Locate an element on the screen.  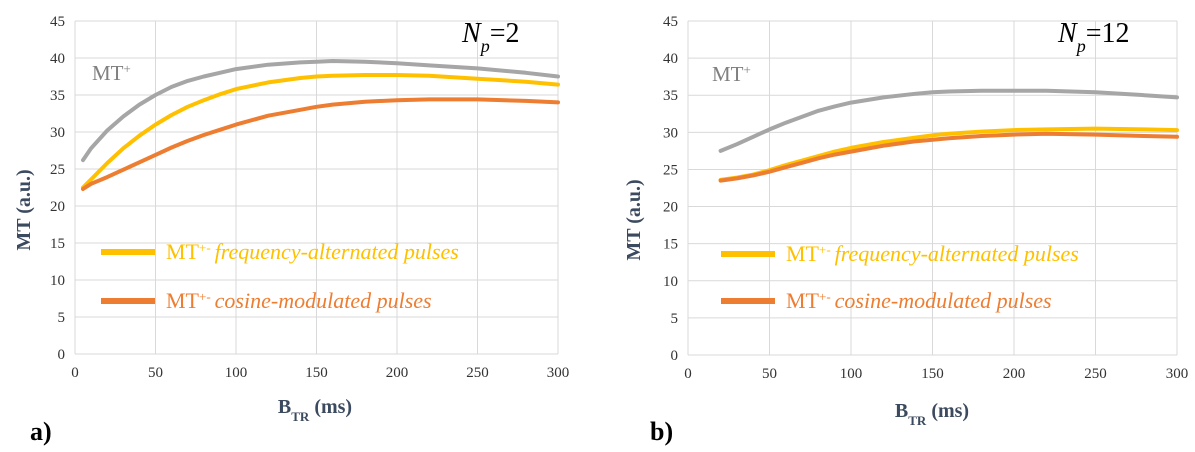
panel-label-b: b) is located at coordinates (661, 431).